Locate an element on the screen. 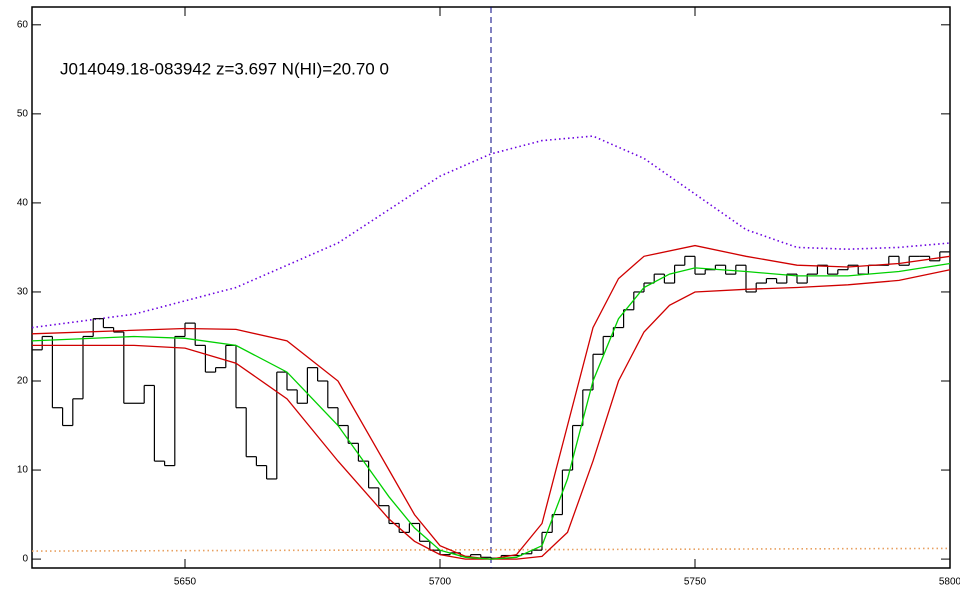 This screenshot has height=600, width=960. x-tick-label: 5750 is located at coordinates (695, 582).